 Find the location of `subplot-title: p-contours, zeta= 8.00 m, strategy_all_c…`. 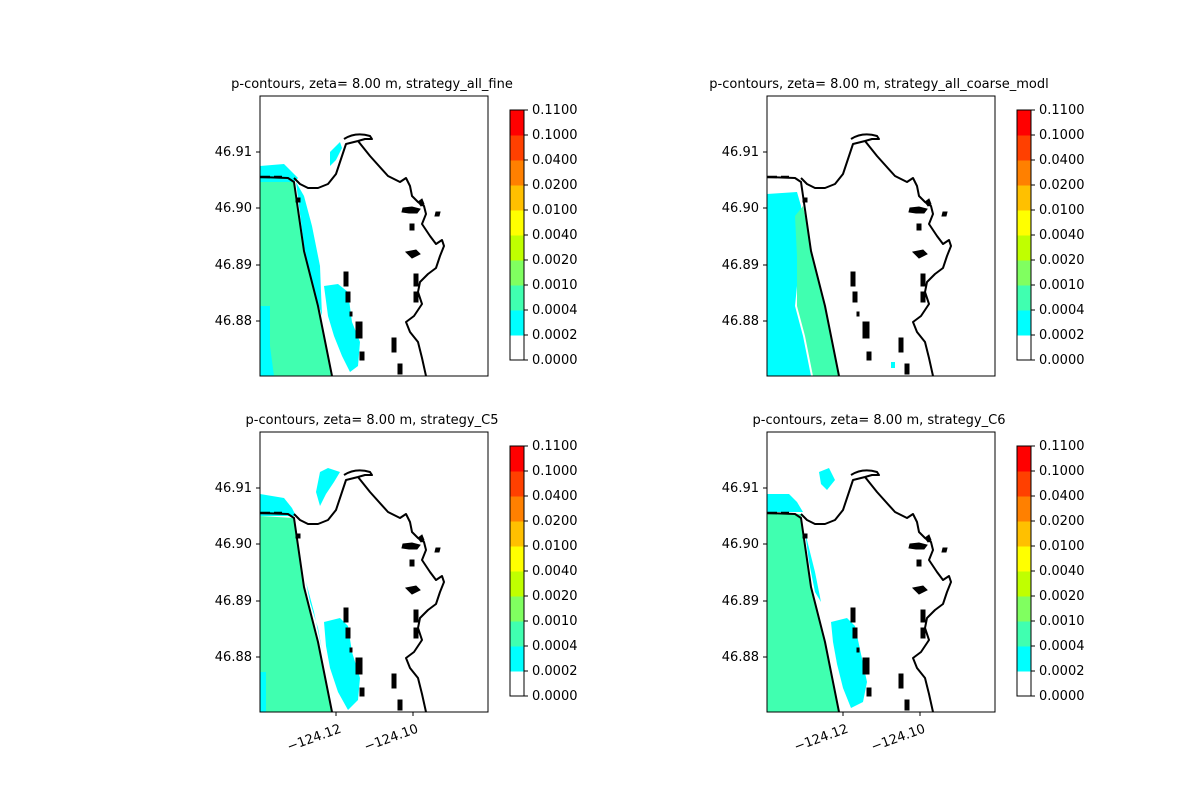

subplot-title: p-contours, zeta= 8.00 m, strategy_all_c… is located at coordinates (878, 84).